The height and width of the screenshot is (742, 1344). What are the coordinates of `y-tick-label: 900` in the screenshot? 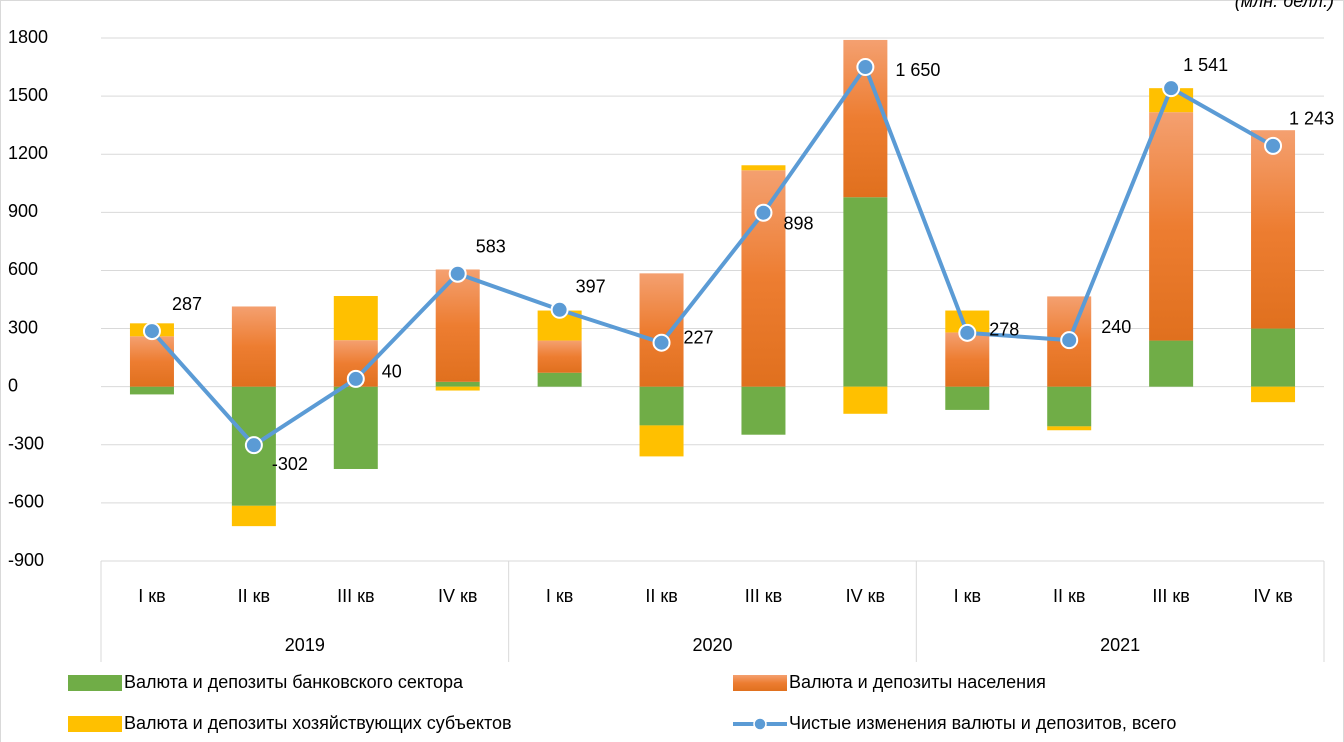 It's located at (23, 211).